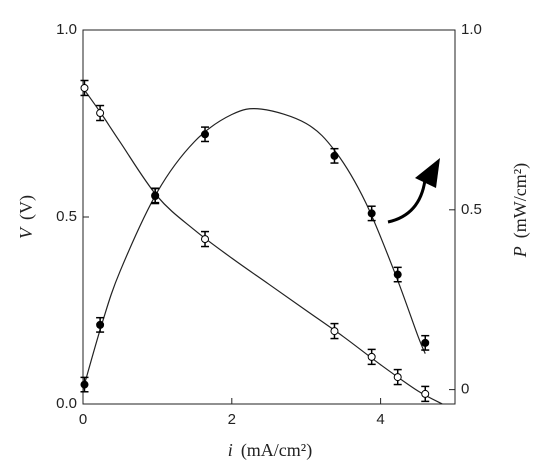 The width and height of the screenshot is (550, 475). I want to click on x-tick-label: 4, so click(380, 419).